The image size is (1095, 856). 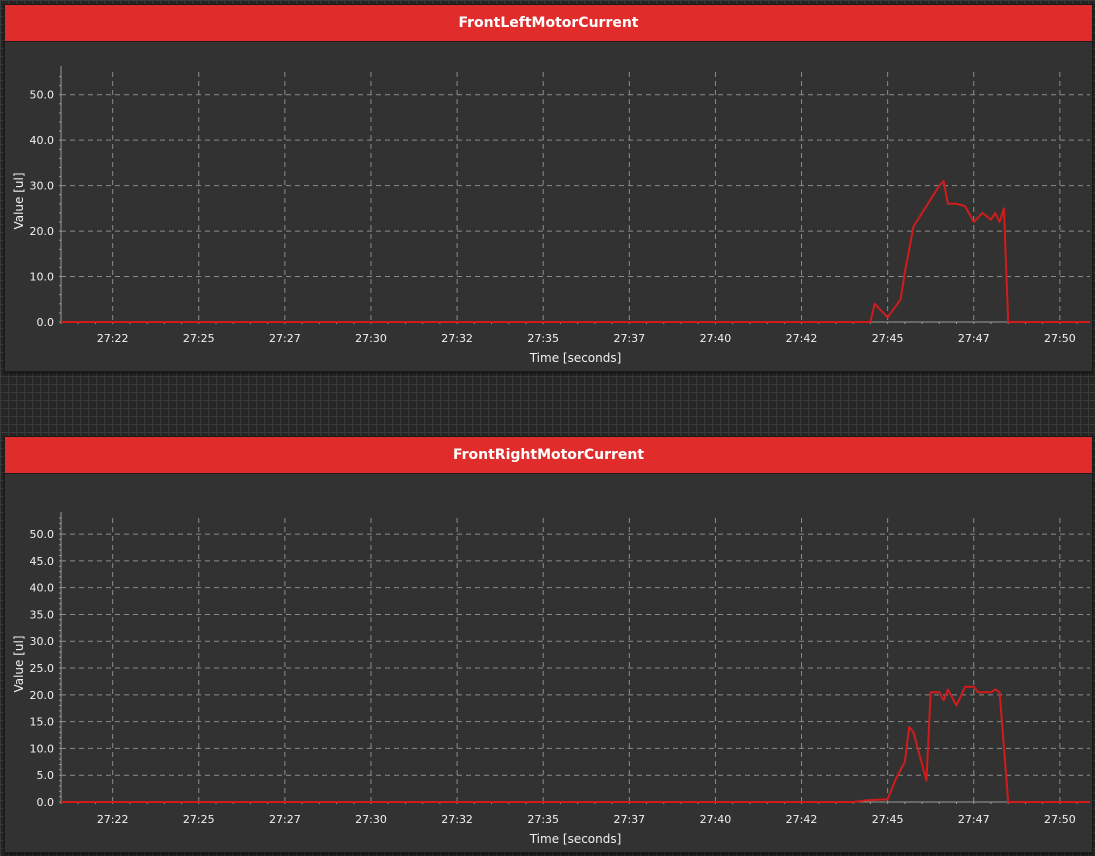 I want to click on widget-title: FrontRightMotorCurrent, so click(x=548, y=455).